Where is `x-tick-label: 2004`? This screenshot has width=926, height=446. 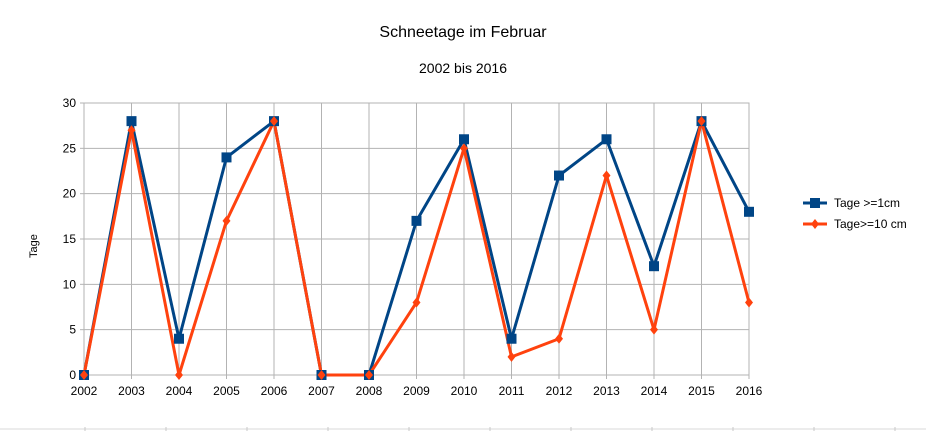
x-tick-label: 2004 is located at coordinates (179, 391).